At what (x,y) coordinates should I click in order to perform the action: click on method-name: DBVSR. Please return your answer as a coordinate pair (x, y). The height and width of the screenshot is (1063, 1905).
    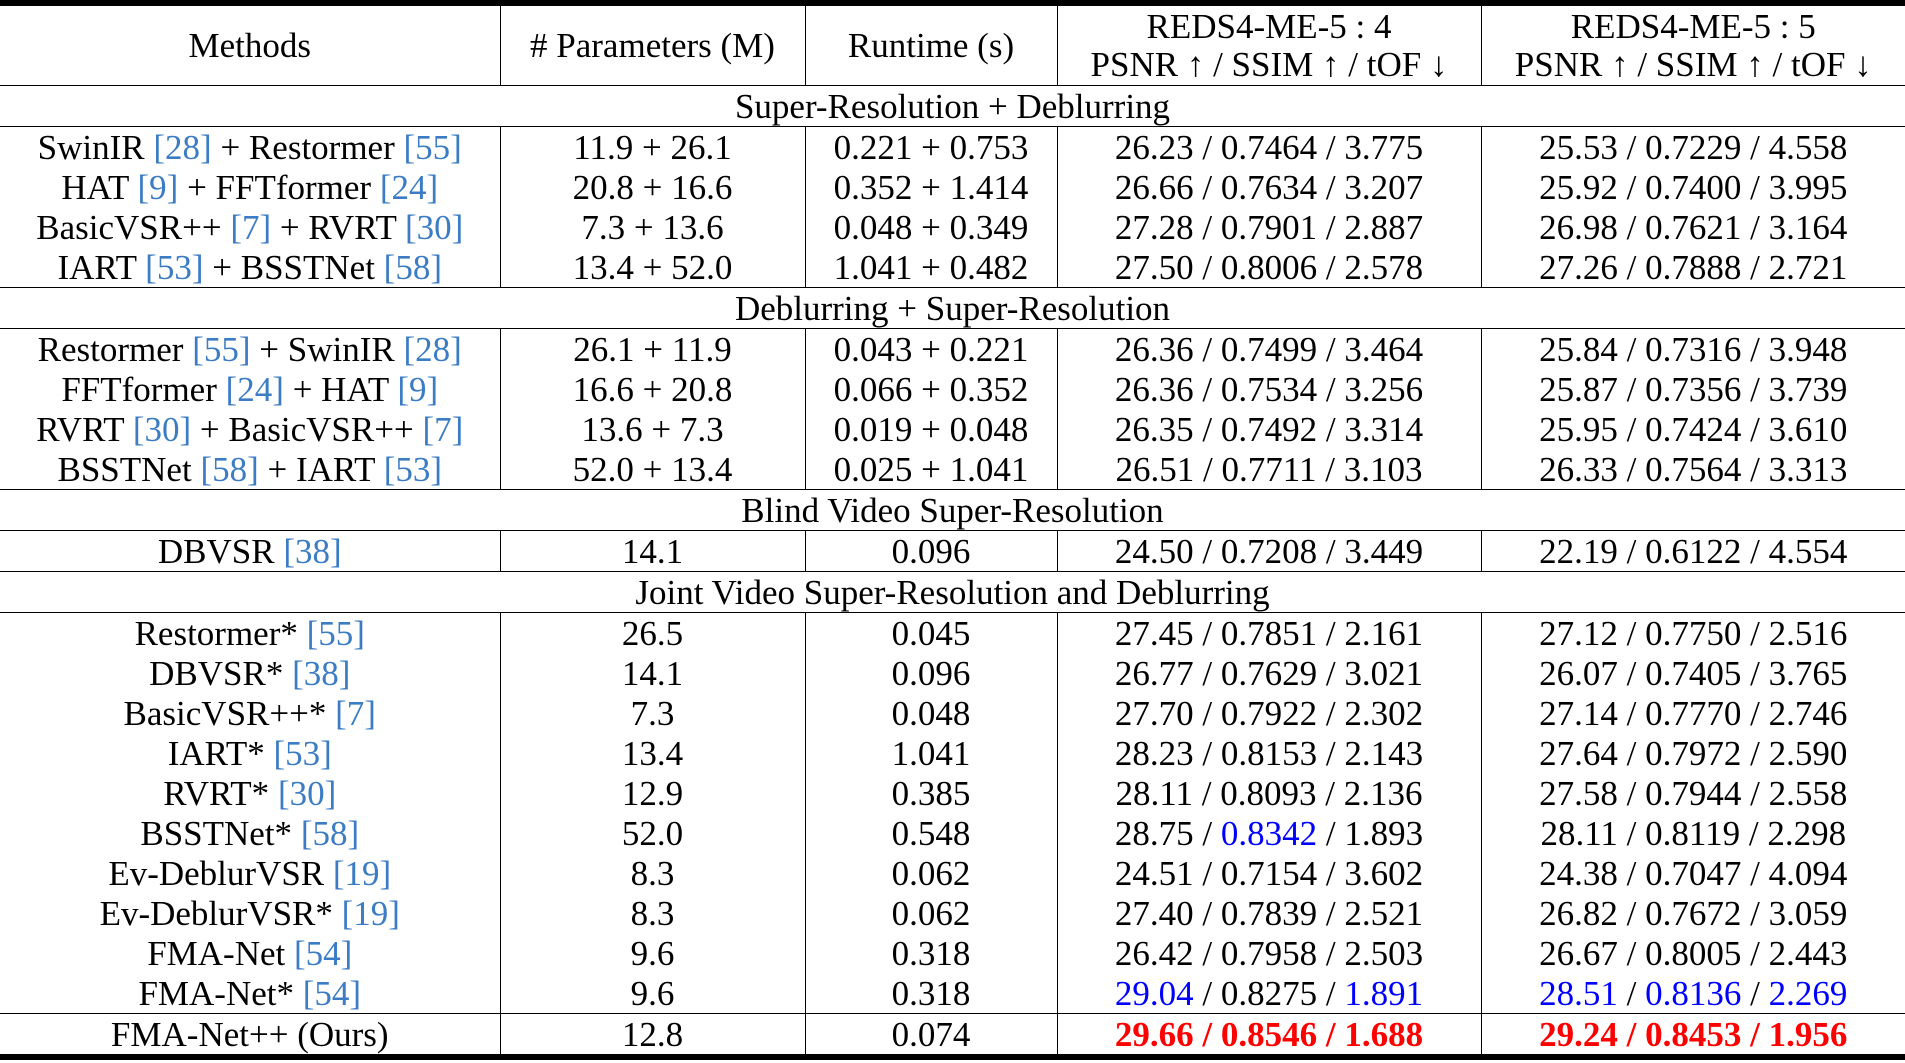
    Looking at the image, I should click on (220, 551).